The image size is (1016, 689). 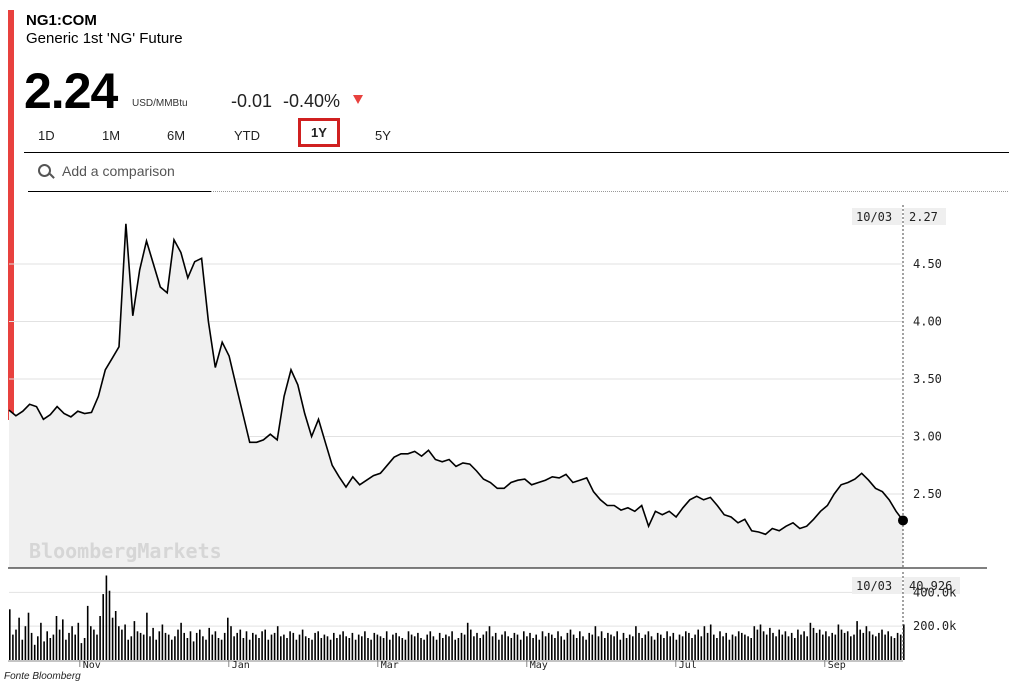 I want to click on tab-1d: 1D, so click(x=46, y=135).